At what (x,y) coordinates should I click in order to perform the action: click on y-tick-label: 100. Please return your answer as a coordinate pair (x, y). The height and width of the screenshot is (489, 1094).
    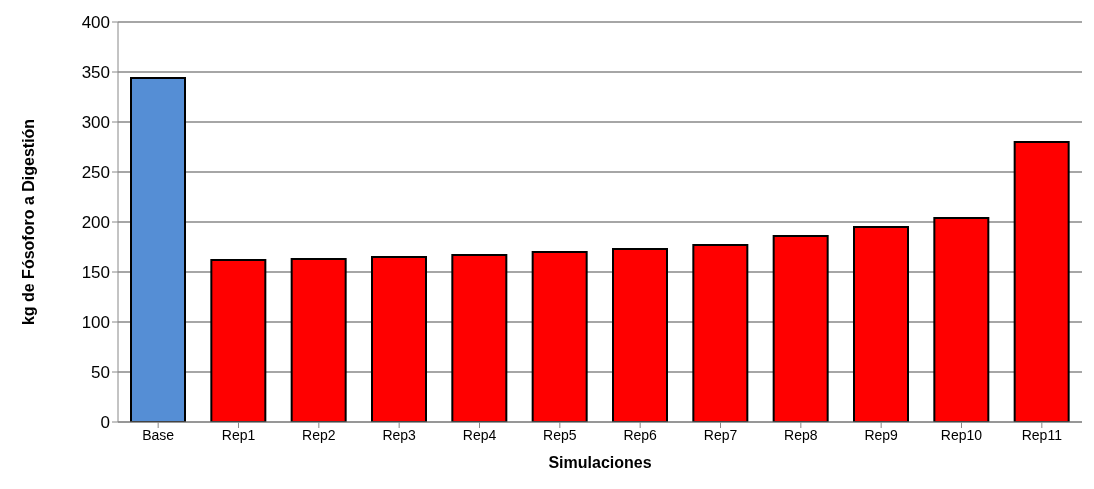
    Looking at the image, I should click on (95, 323).